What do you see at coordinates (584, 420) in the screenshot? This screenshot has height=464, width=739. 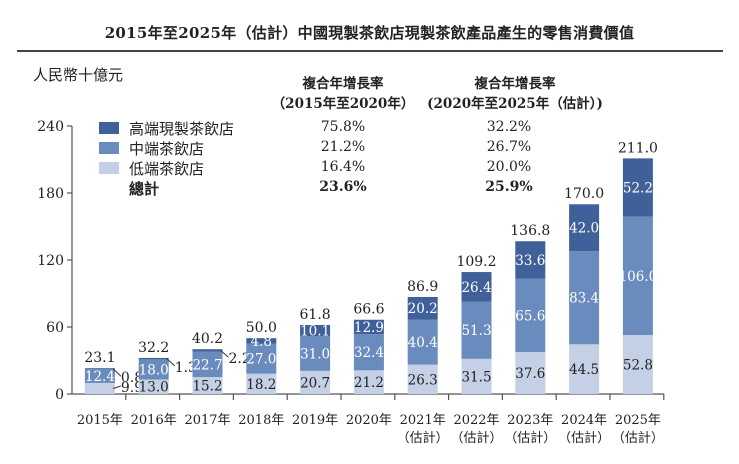 I see `x-tick-year: 2024年` at bounding box center [584, 420].